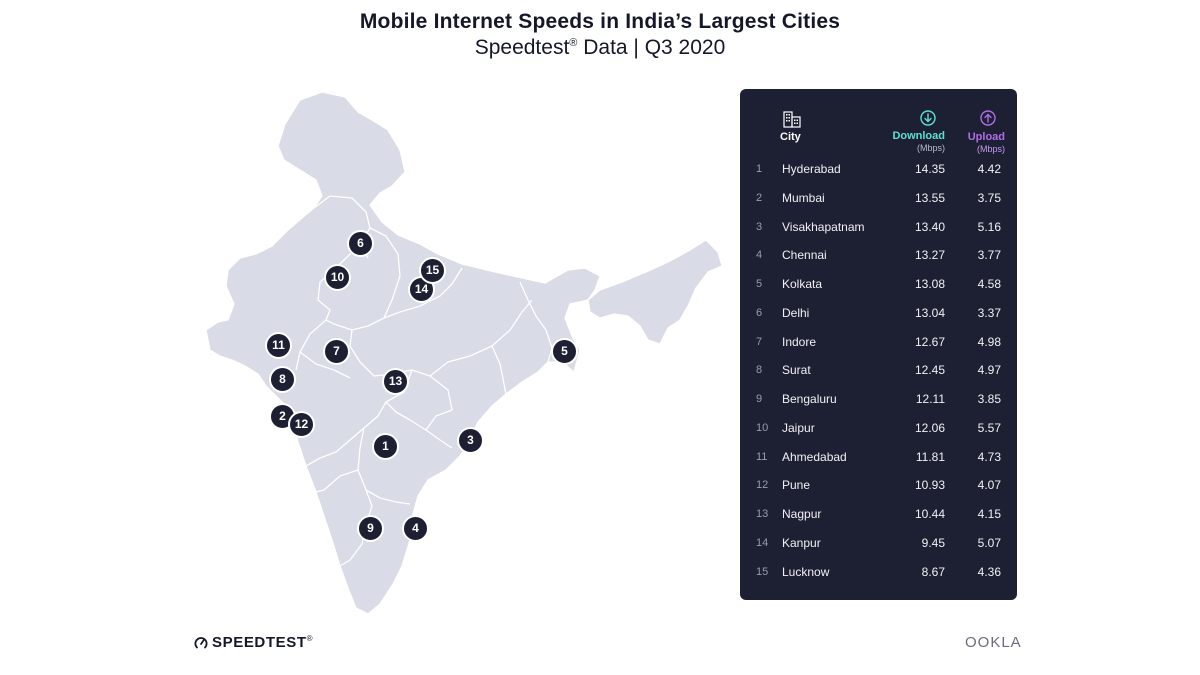 This screenshot has width=1200, height=675. What do you see at coordinates (918, 136) in the screenshot?
I see `download-label: Download` at bounding box center [918, 136].